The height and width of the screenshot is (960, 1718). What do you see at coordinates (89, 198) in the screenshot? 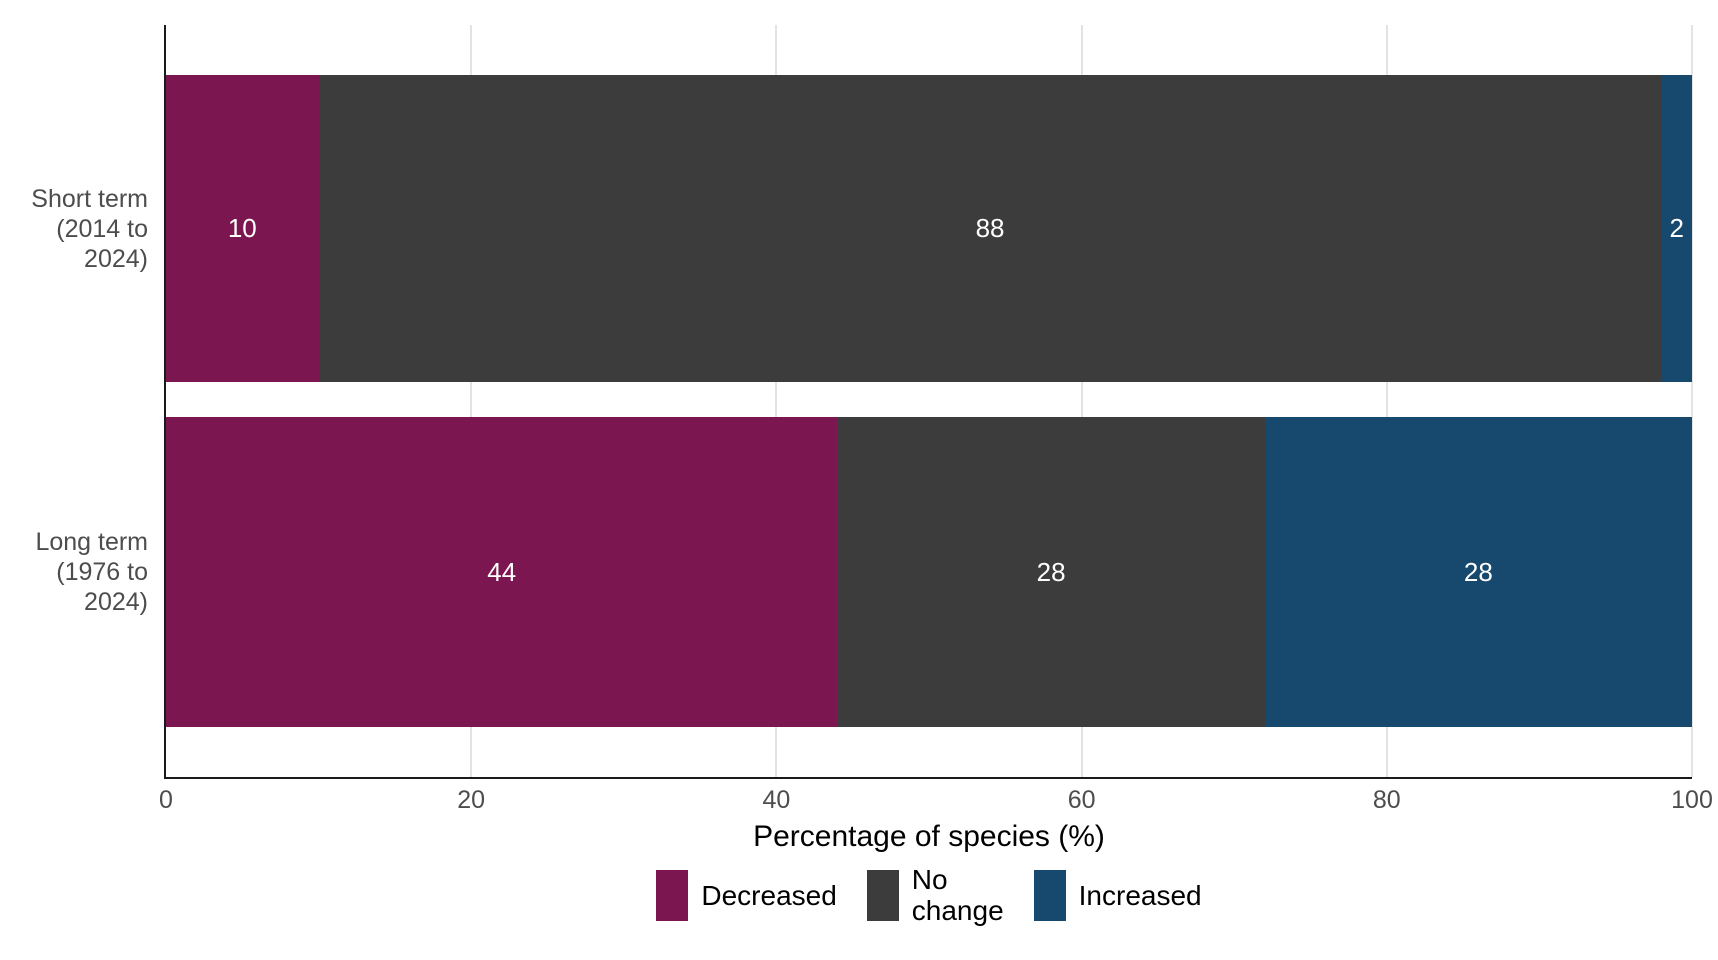
I see `y-axis-category-label-line: Short term` at bounding box center [89, 198].